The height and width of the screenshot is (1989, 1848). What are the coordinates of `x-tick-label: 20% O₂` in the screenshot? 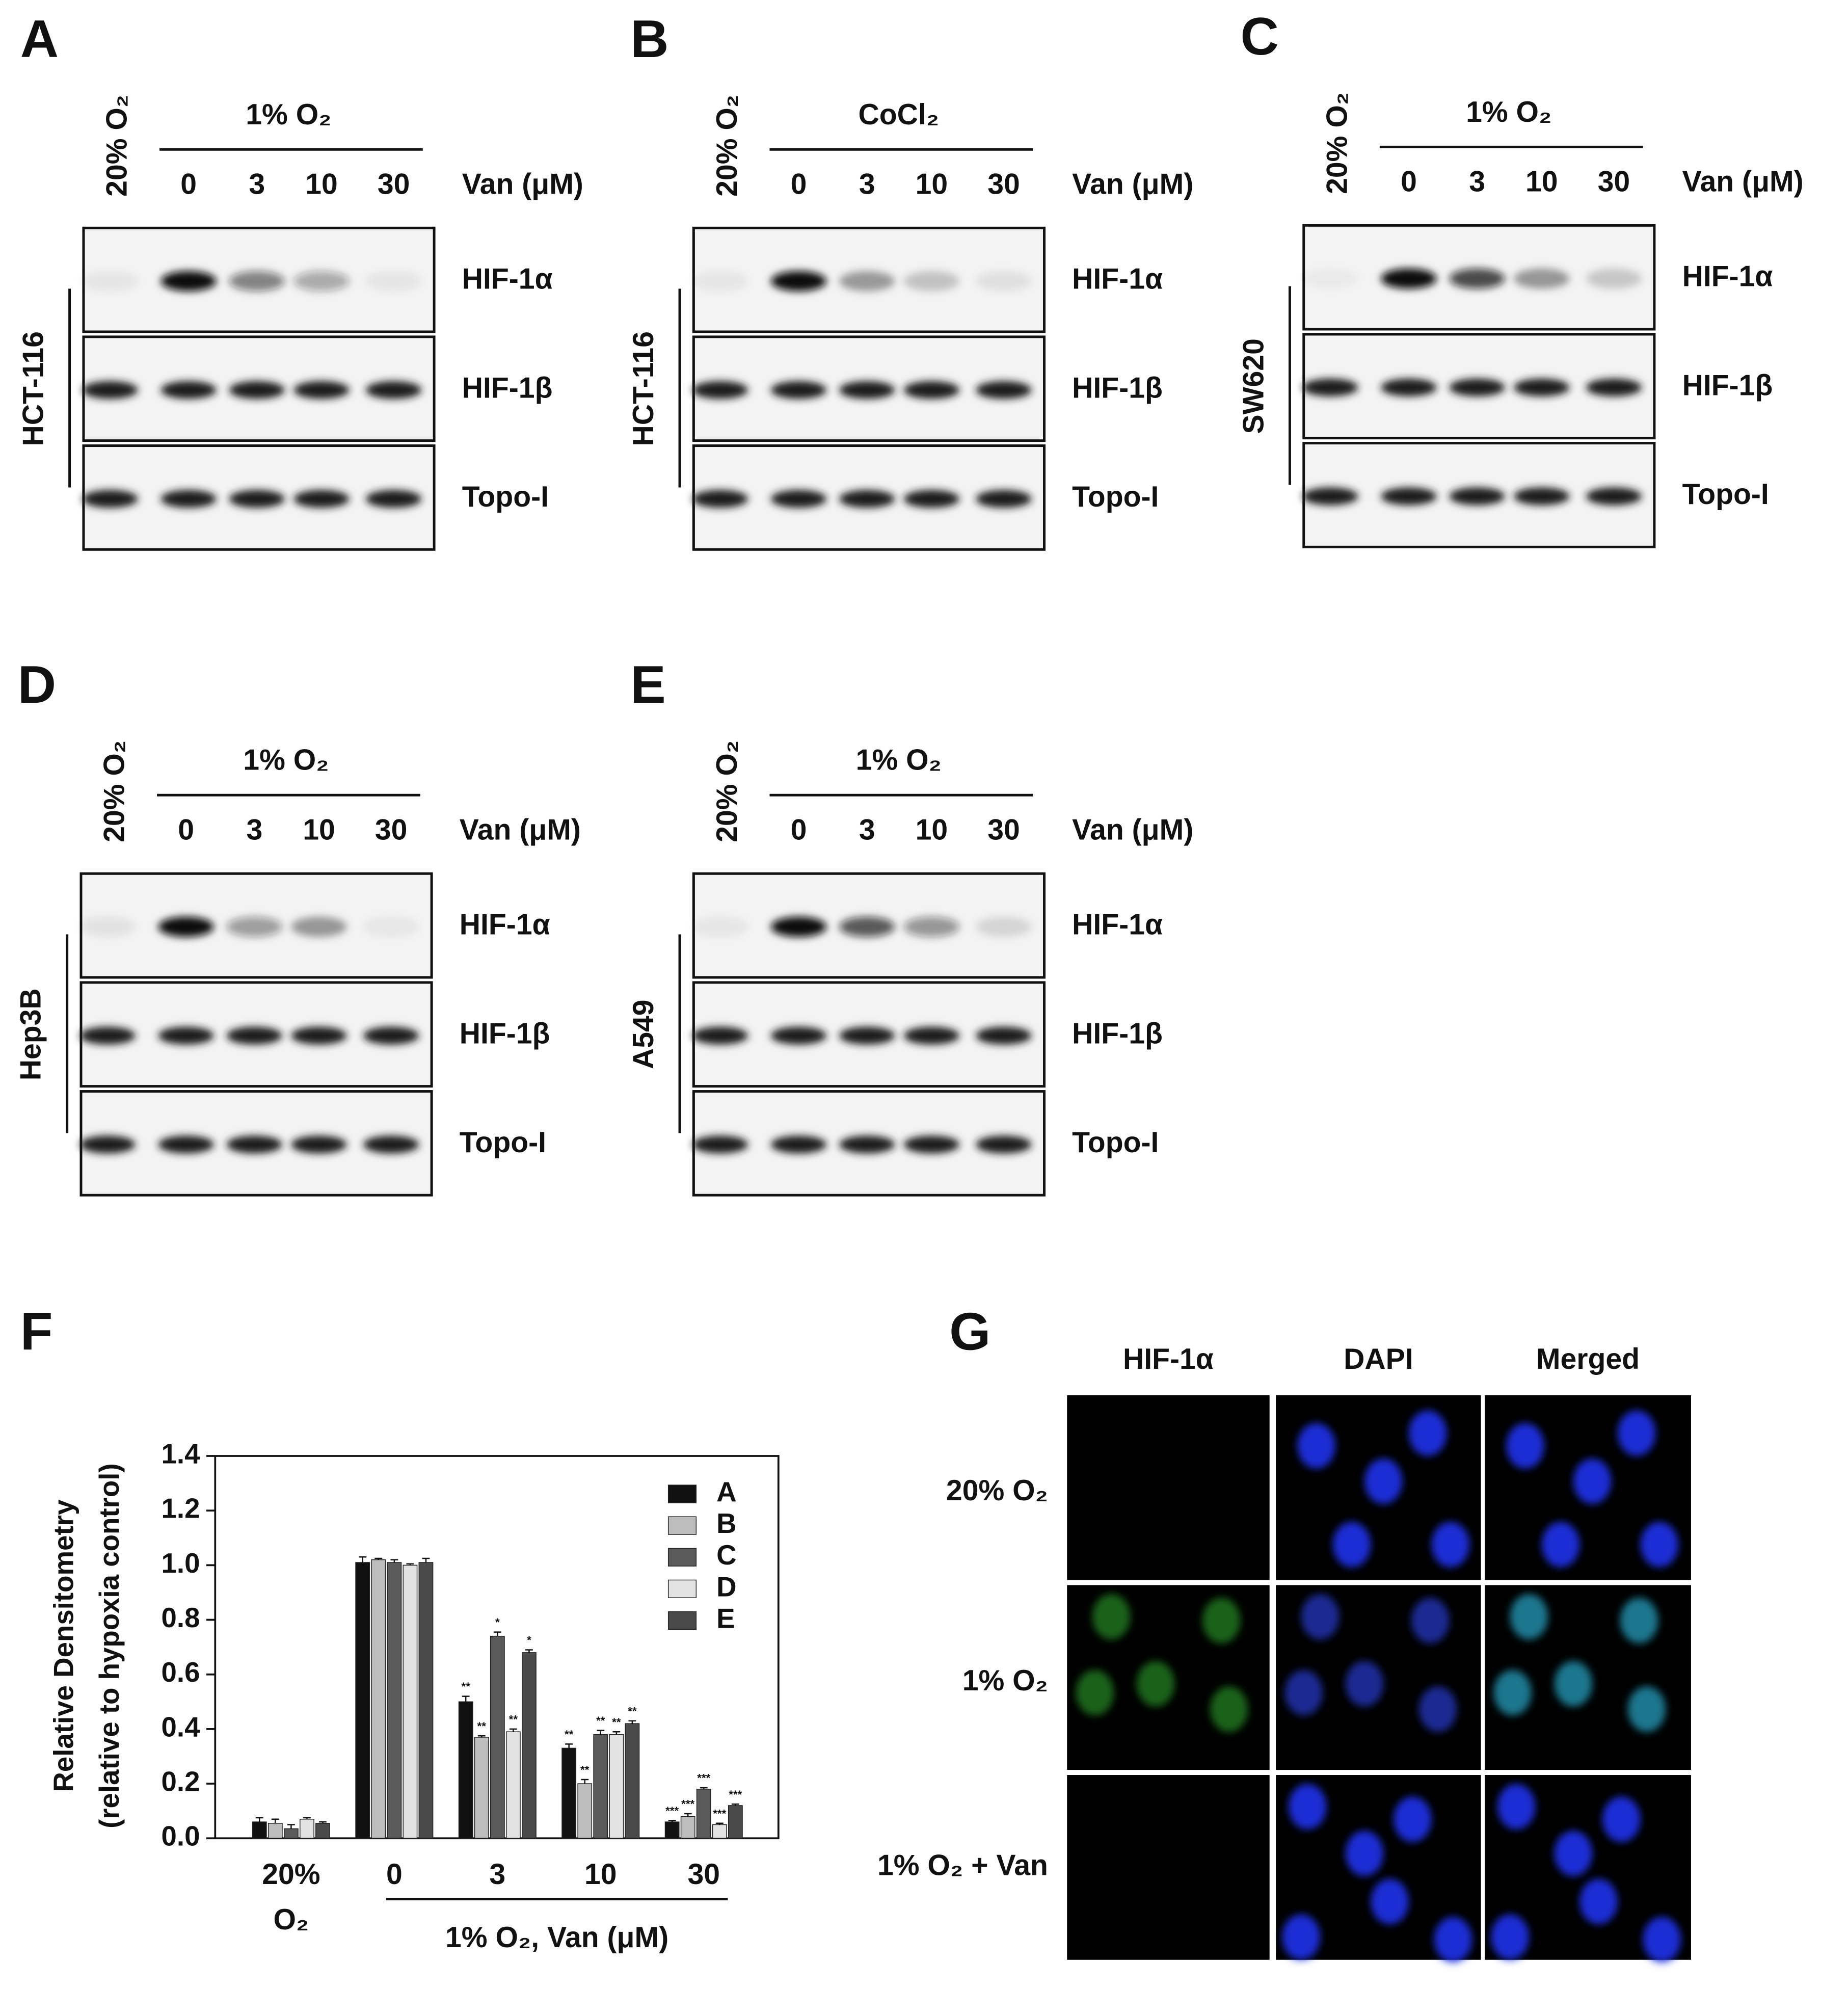 It's located at (291, 1897).